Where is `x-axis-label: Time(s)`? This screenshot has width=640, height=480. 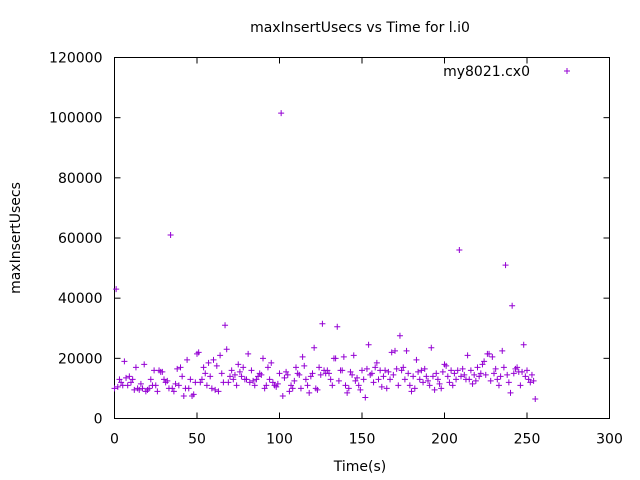
x-axis-label: Time(s) is located at coordinates (359, 467).